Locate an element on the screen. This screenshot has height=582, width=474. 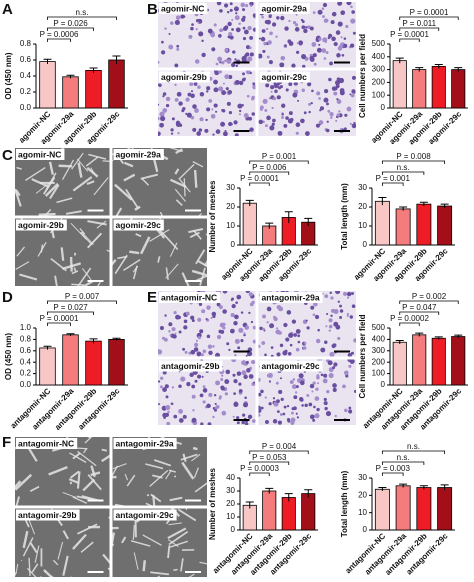
image-label: antagomir-29b is located at coordinates (190, 366).